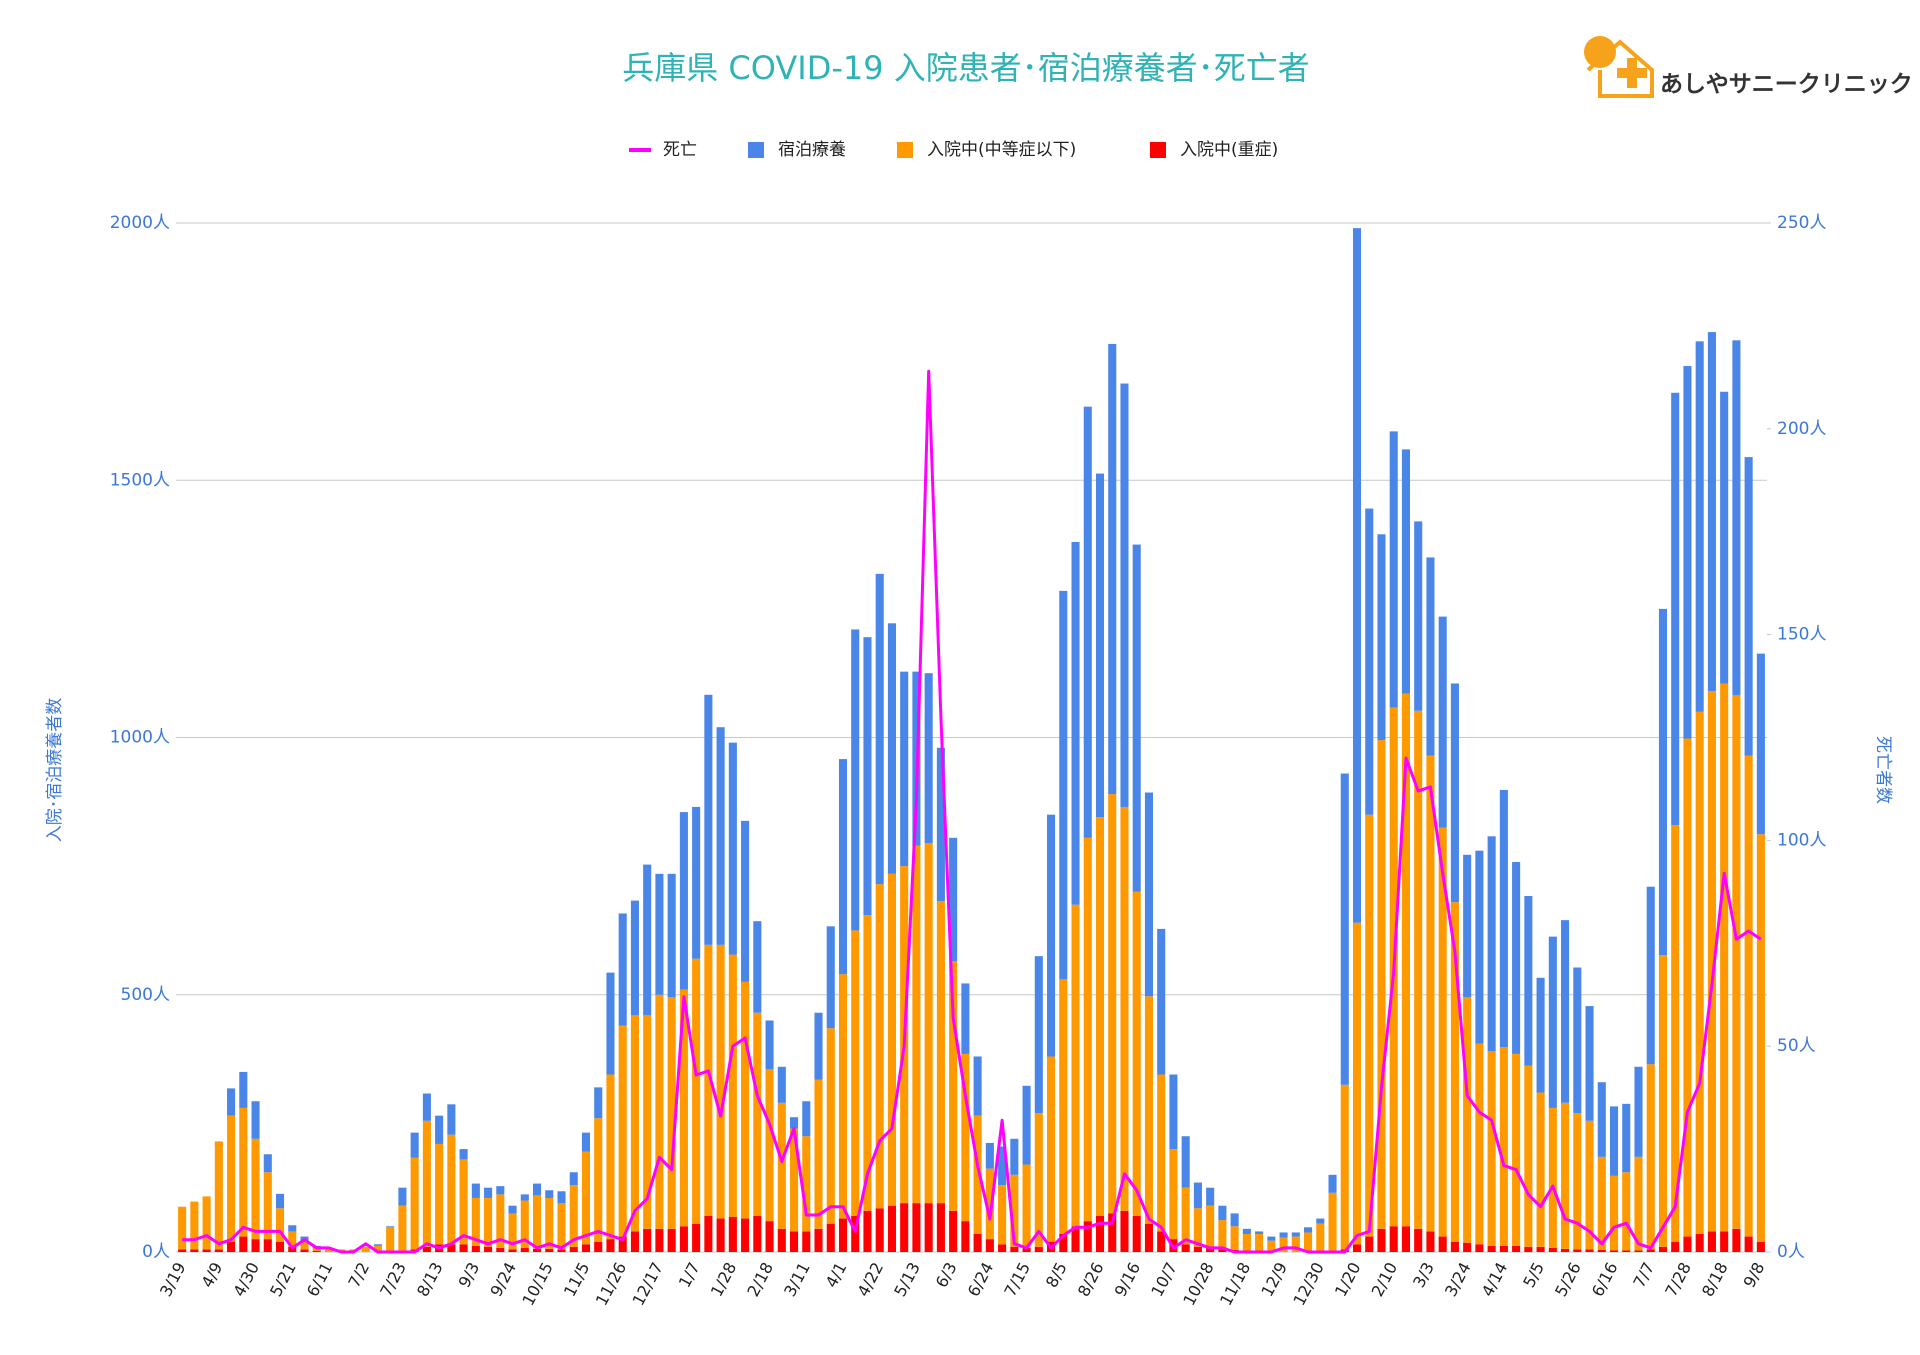 The image size is (1920, 1355). What do you see at coordinates (981, 1279) in the screenshot?
I see `x-tick-label: 6/24` at bounding box center [981, 1279].